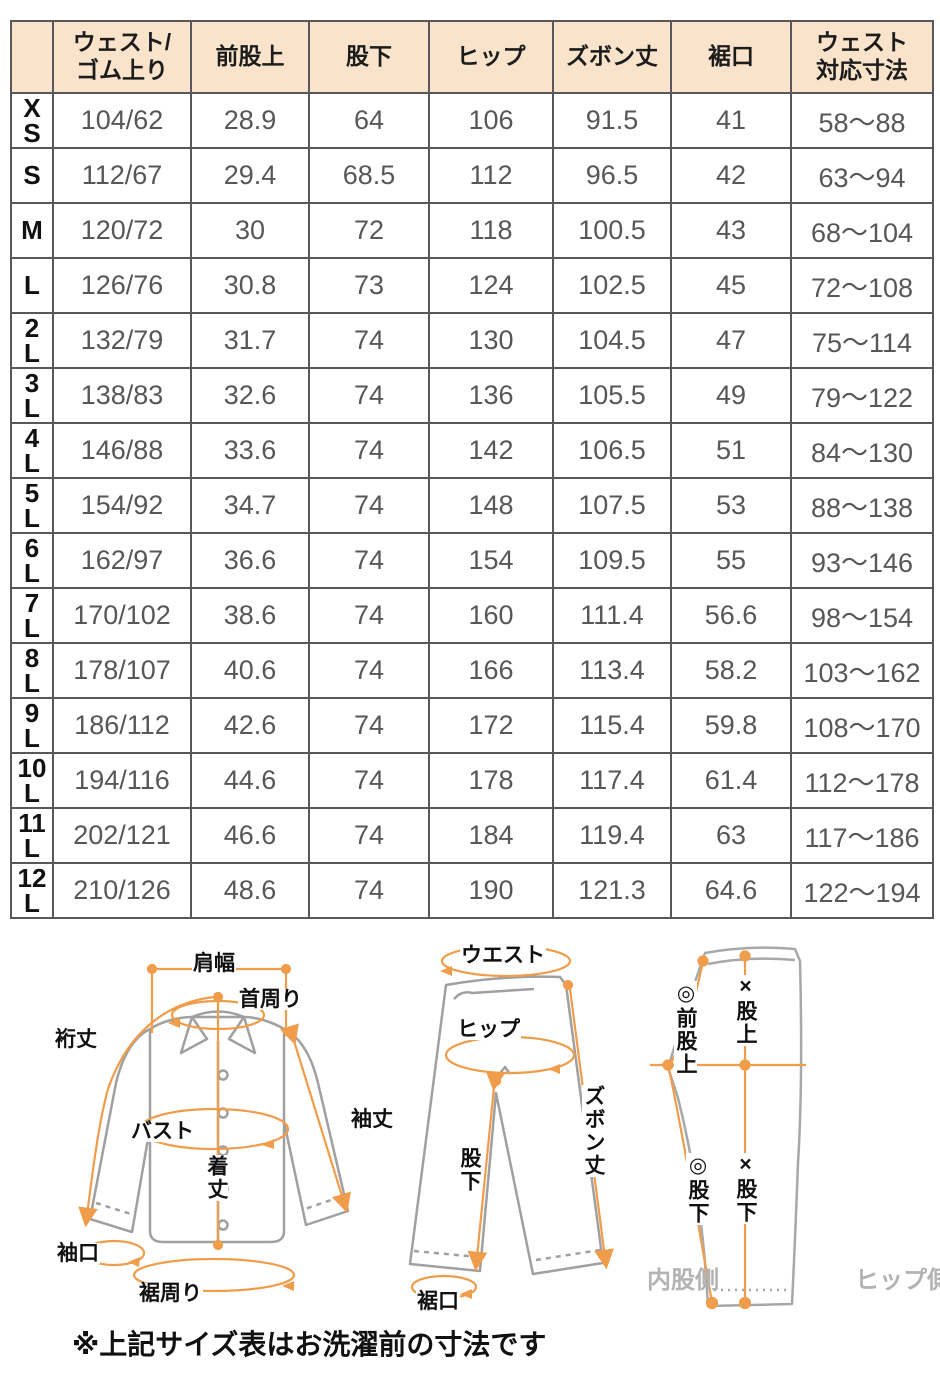 The width and height of the screenshot is (940, 1380). What do you see at coordinates (491, 505) in the screenshot?
I see `value-cell: 148` at bounding box center [491, 505].